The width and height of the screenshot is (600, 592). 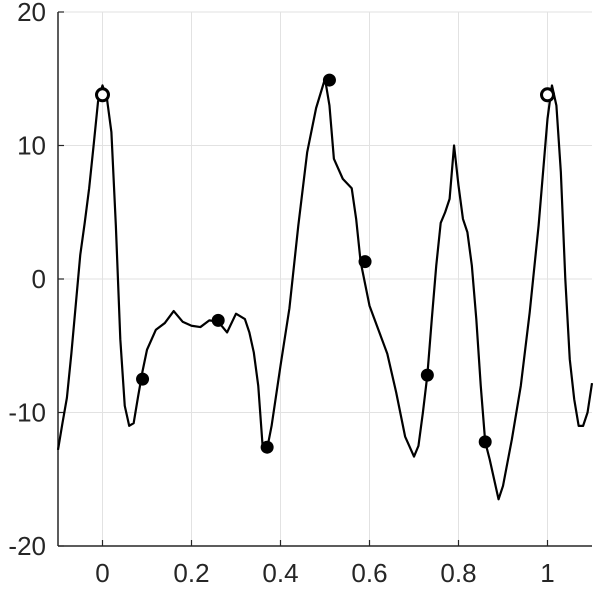 I want to click on y-tick-label: -20, so click(x=27, y=546).